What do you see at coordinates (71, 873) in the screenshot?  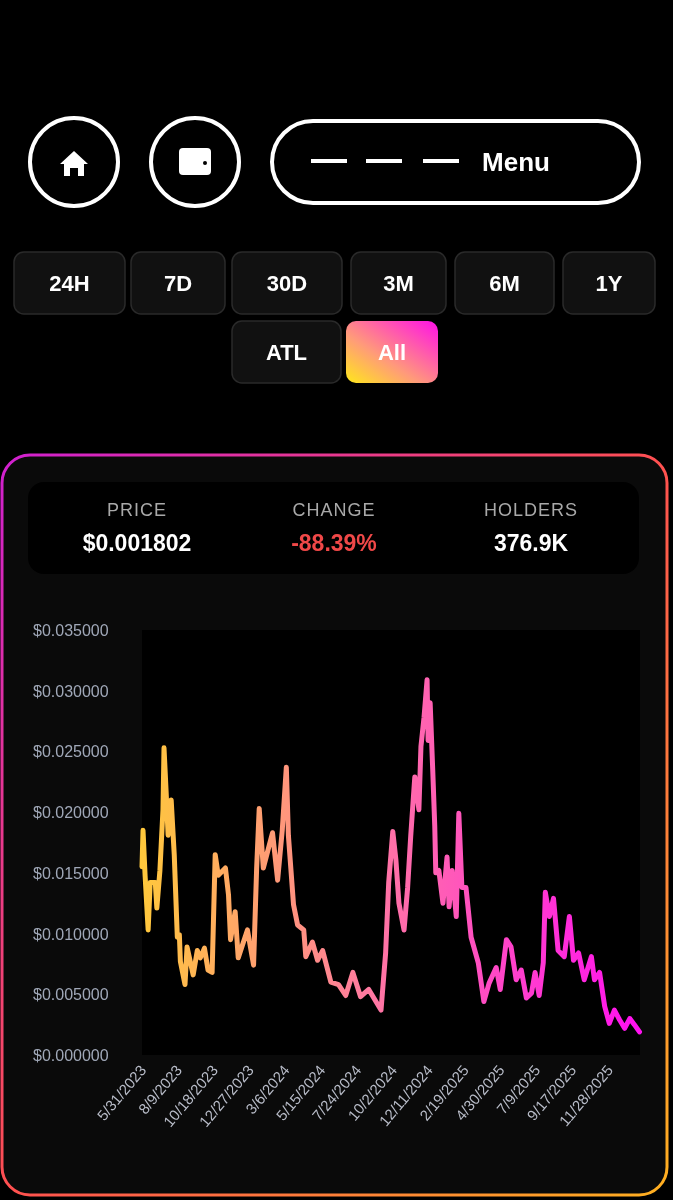 I see `y-tick-label: $0.015000` at bounding box center [71, 873].